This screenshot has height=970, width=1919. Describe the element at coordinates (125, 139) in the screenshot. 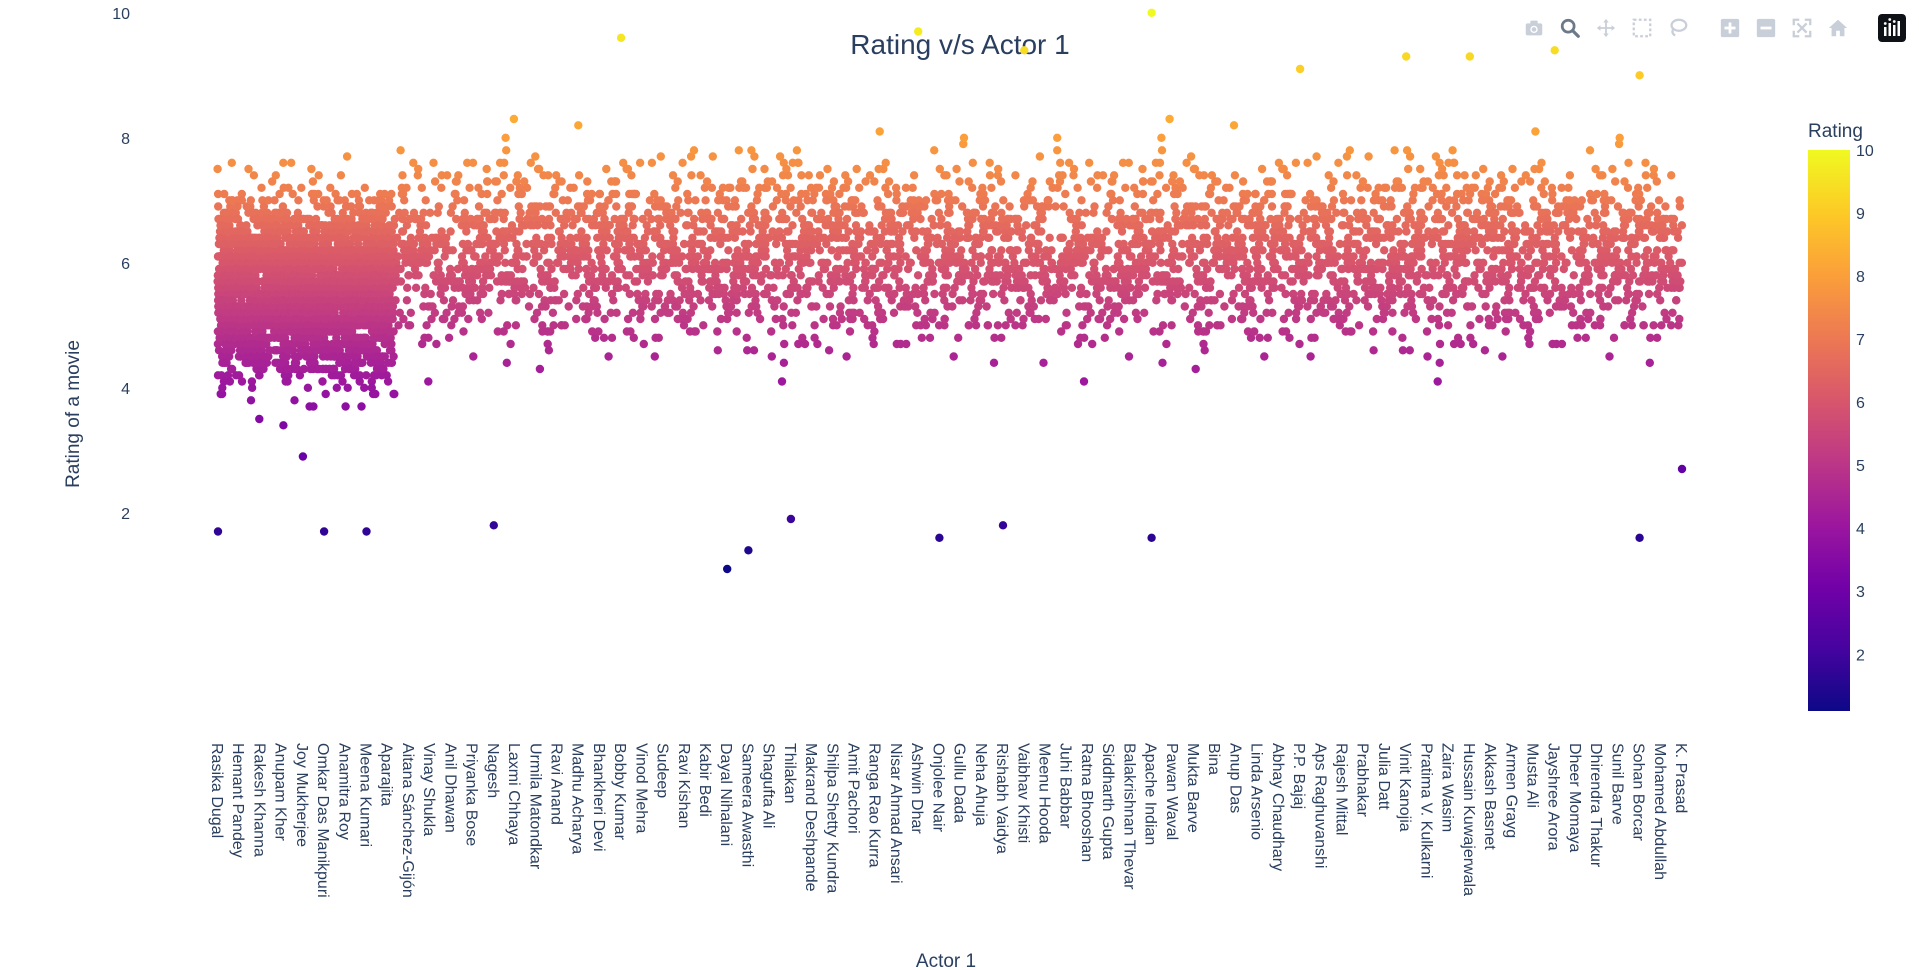

I see `y-tick-label: 8` at that location.